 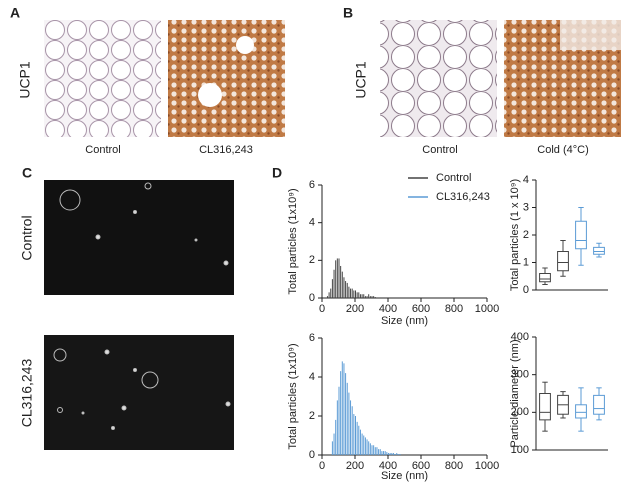 I want to click on y-tick-label: 200, so click(x=520, y=412).